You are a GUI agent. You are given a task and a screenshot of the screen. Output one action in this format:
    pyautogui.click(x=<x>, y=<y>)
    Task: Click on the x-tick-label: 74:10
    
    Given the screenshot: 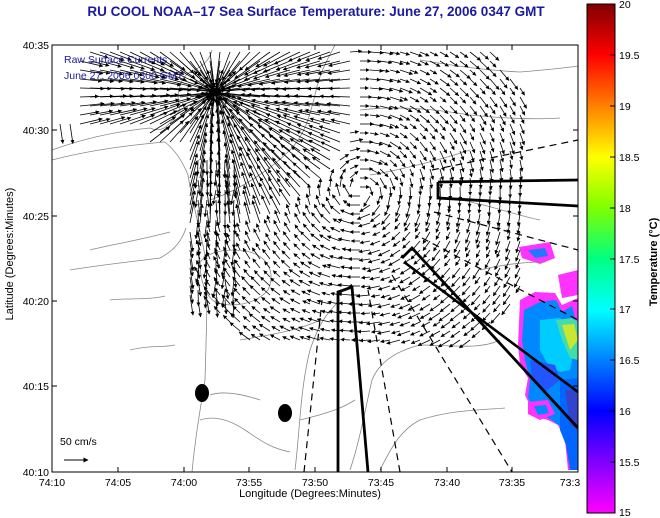 What is the action you would take?
    pyautogui.click(x=52, y=483)
    